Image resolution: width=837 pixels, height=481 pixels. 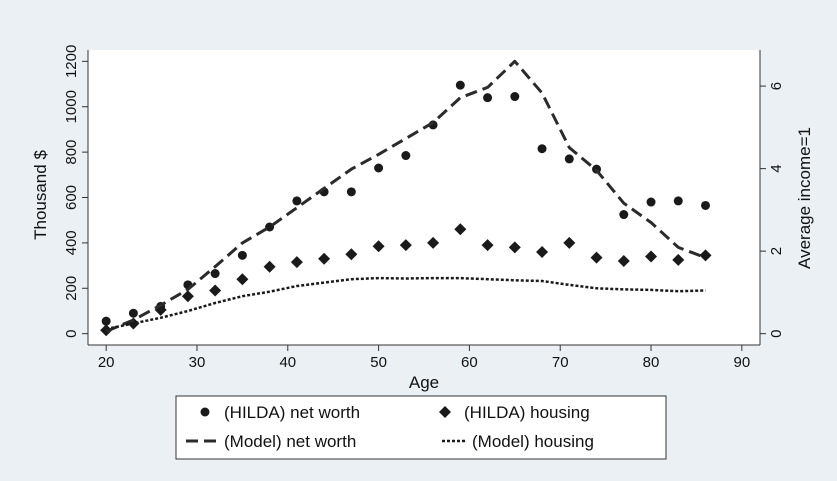 I want to click on y-tick-label: 200, so click(x=71, y=288).